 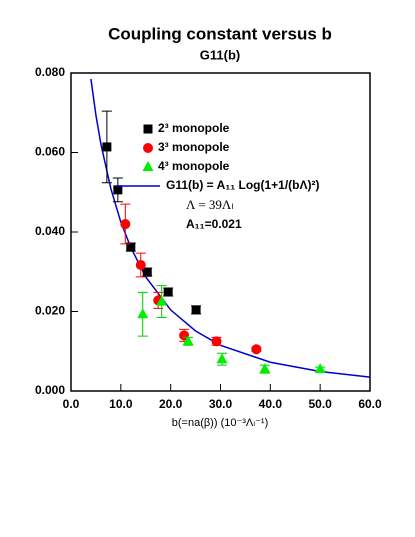 What do you see at coordinates (220, 33) in the screenshot?
I see `chart-title: Coupling constant versus b` at bounding box center [220, 33].